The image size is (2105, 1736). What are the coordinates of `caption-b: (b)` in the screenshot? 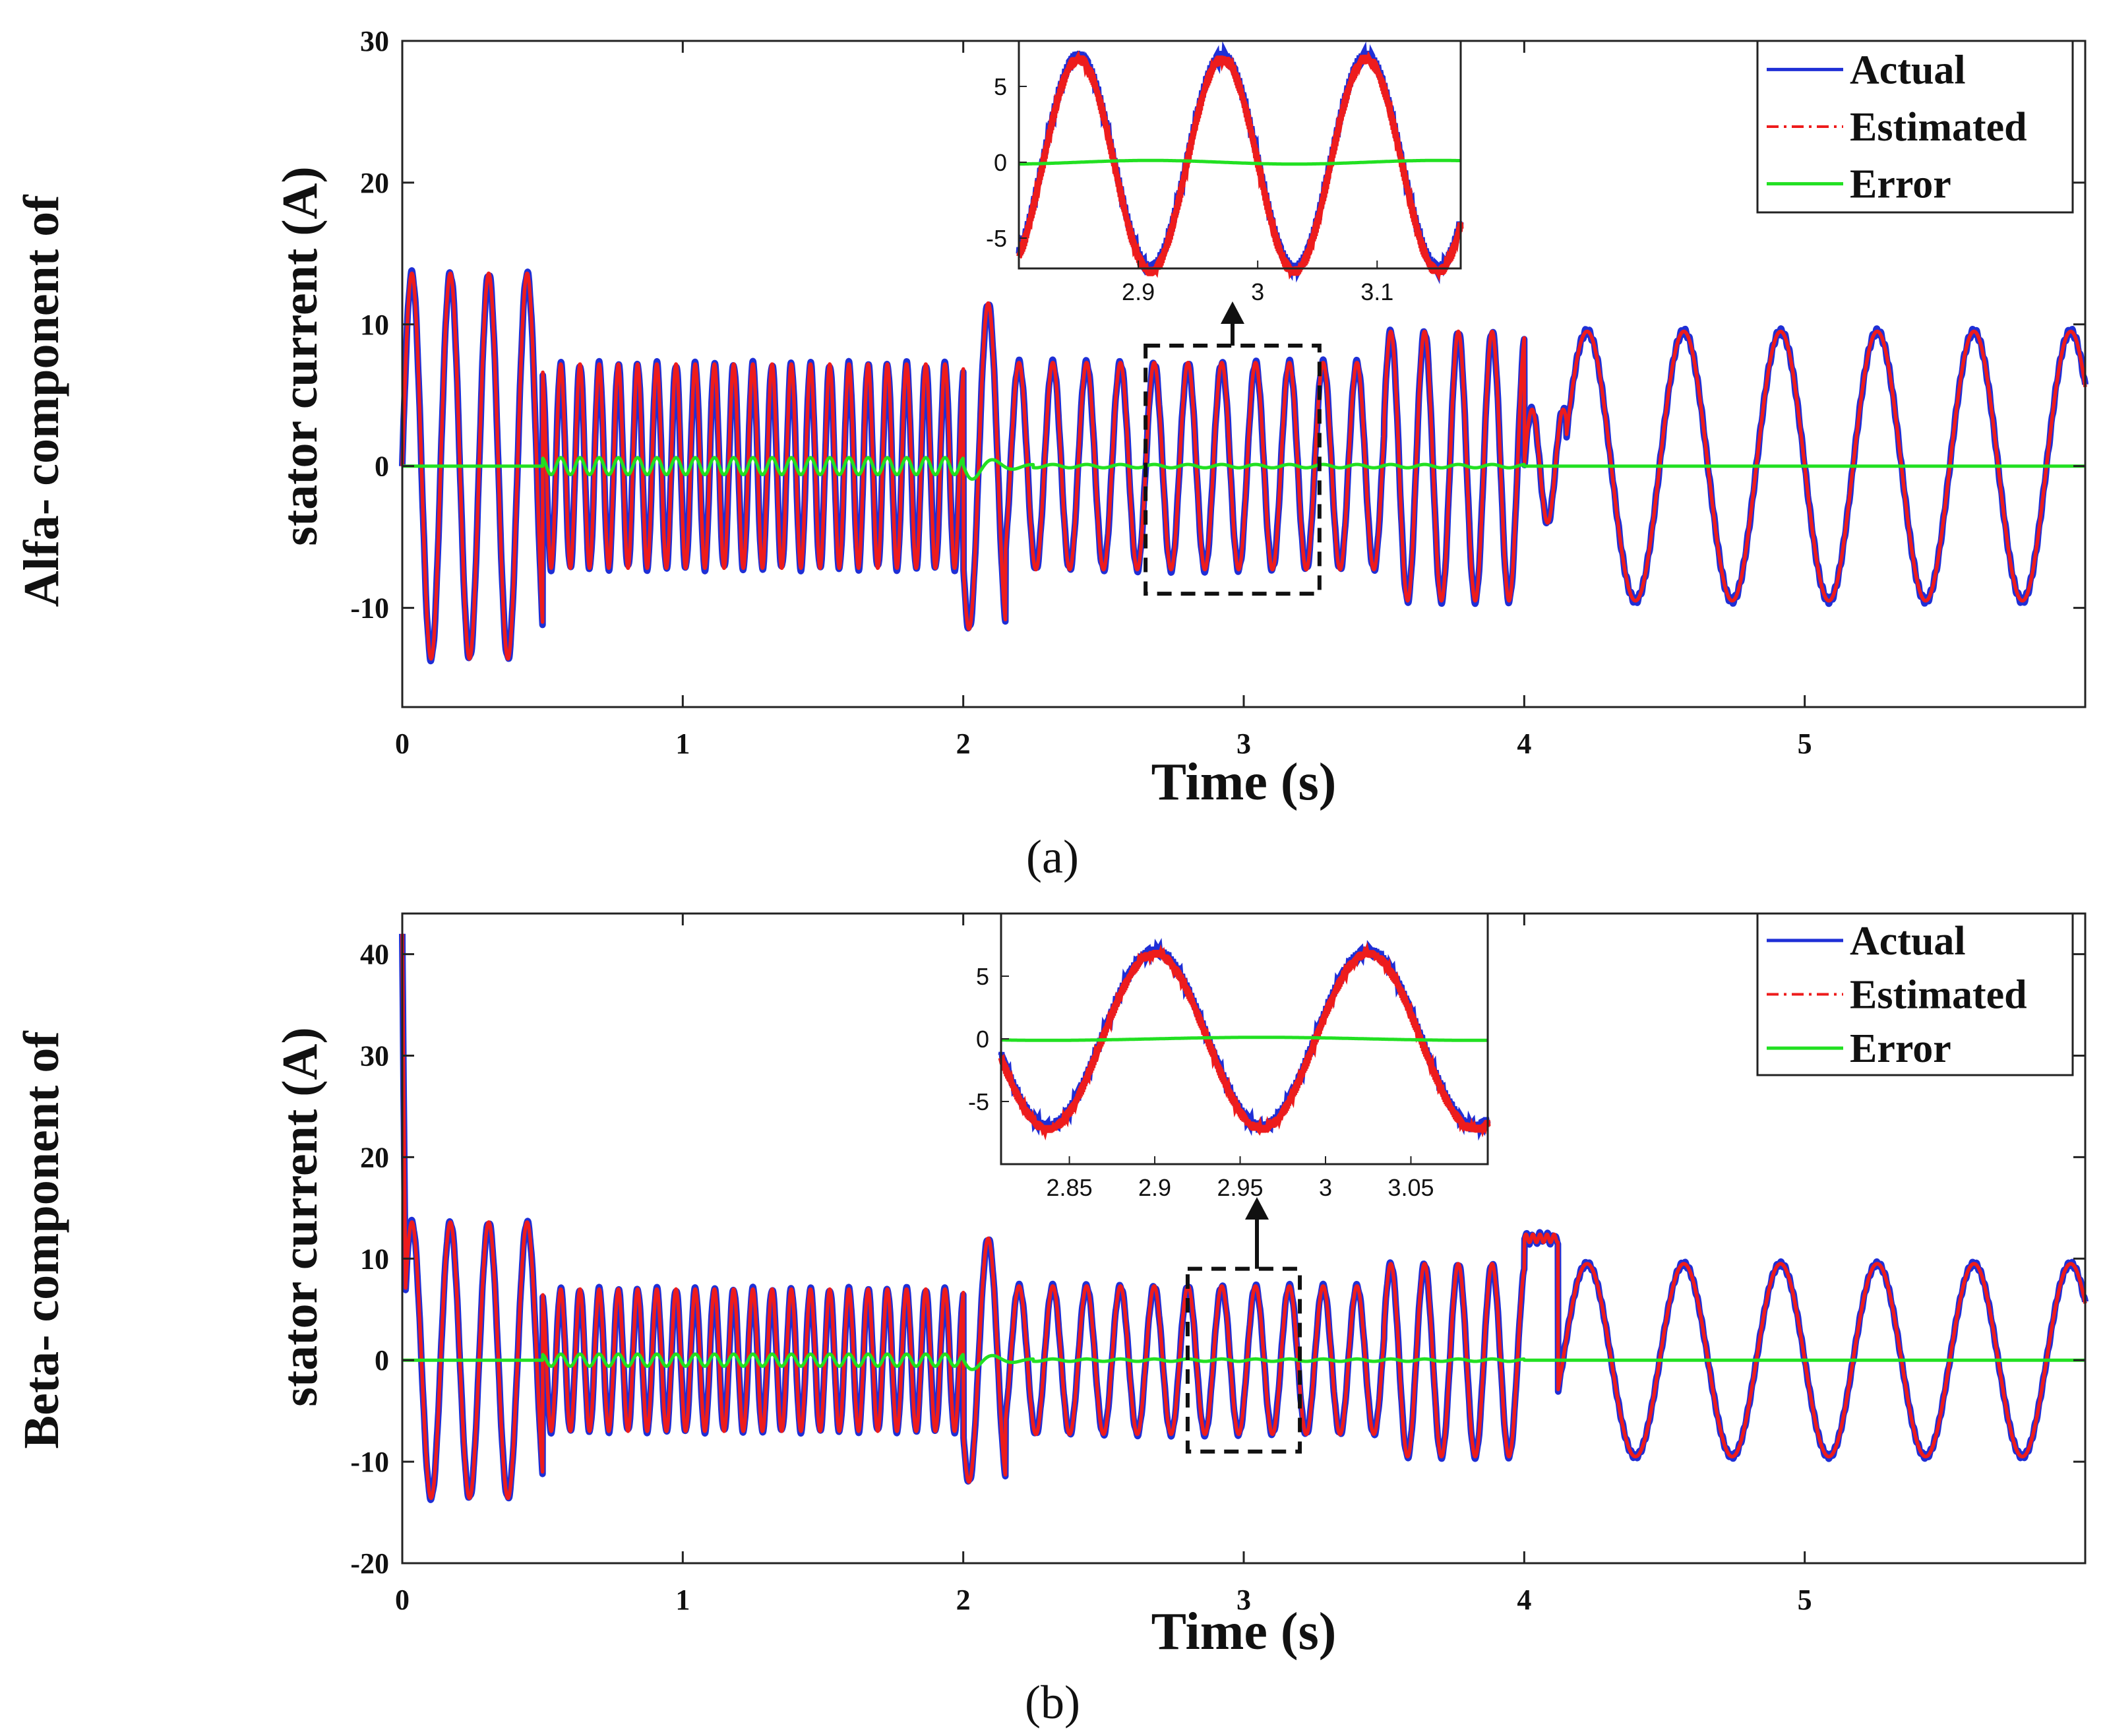 It's located at (1052, 1702).